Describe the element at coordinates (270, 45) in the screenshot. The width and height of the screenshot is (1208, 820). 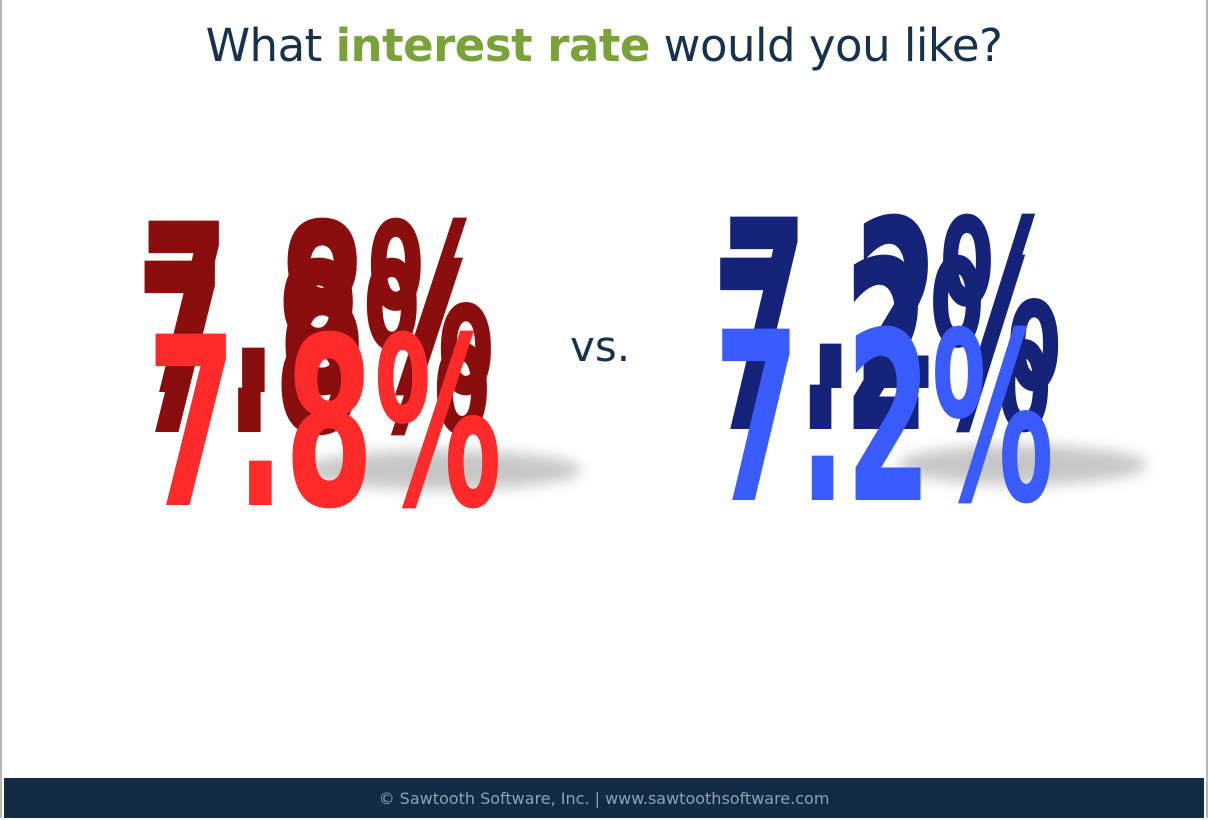
I see `title-prefix: What` at that location.